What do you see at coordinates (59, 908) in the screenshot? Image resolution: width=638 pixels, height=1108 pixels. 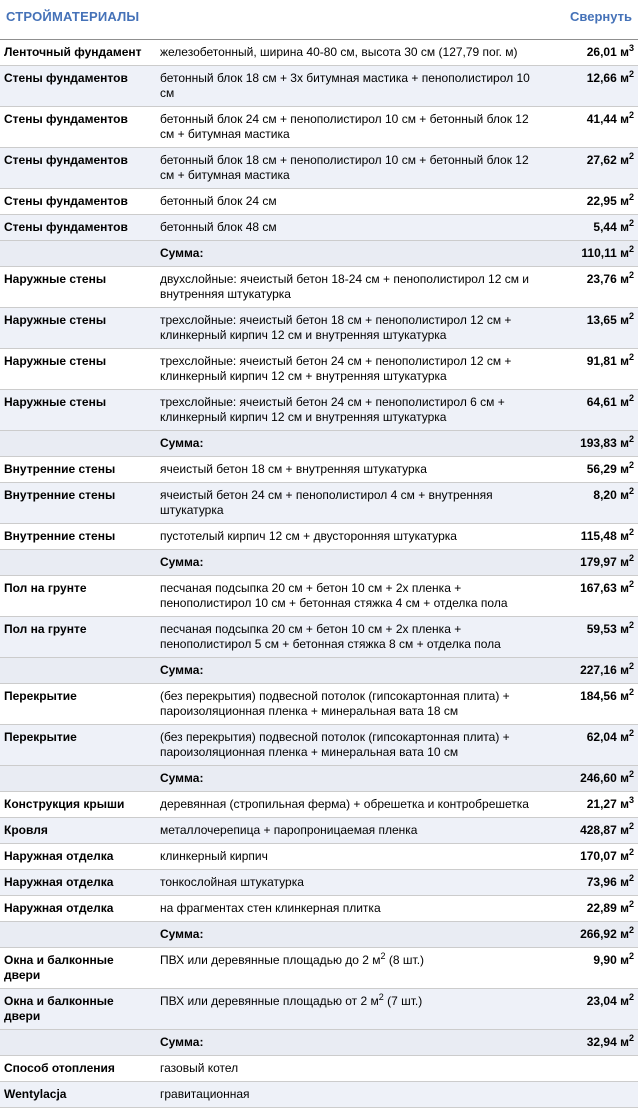 I see `category-cell: Наружная отделка` at bounding box center [59, 908].